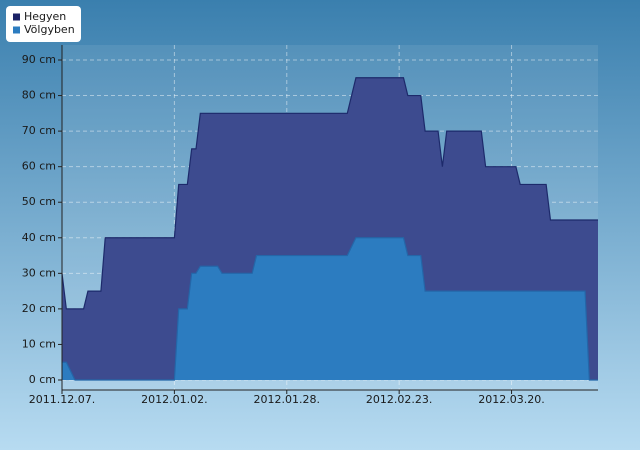 This screenshot has height=450, width=640. What do you see at coordinates (39, 201) in the screenshot?
I see `y-tick-label: 50 cm` at bounding box center [39, 201].